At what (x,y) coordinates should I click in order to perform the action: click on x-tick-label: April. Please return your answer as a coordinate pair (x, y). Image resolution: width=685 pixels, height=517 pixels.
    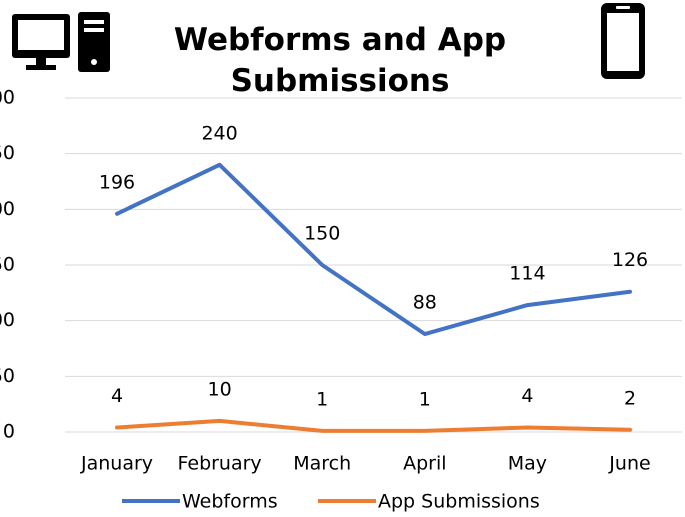
    Looking at the image, I should click on (424, 464).